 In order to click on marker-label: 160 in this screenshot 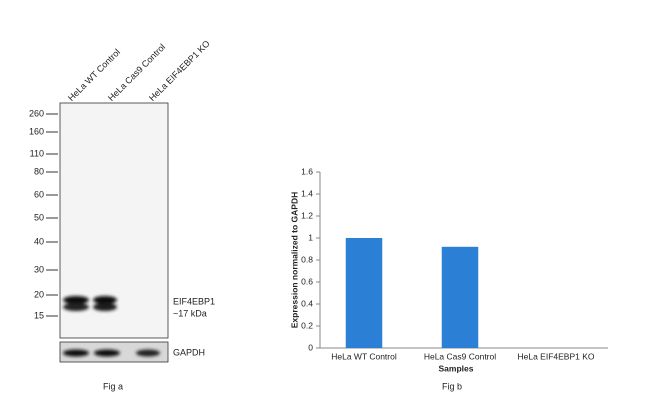, I will do `click(36, 131)`.